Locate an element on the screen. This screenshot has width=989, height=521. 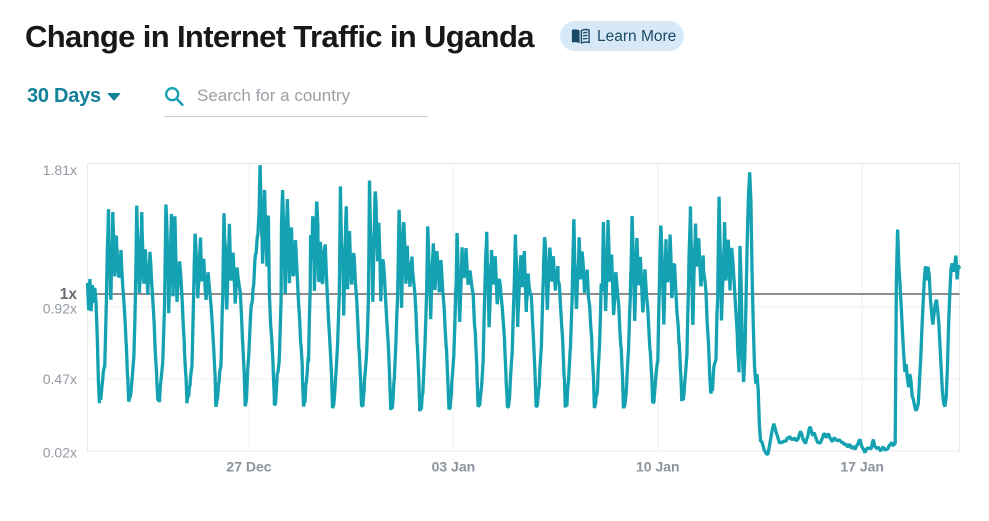
svg-text: 27 Dec is located at coordinates (248, 467).